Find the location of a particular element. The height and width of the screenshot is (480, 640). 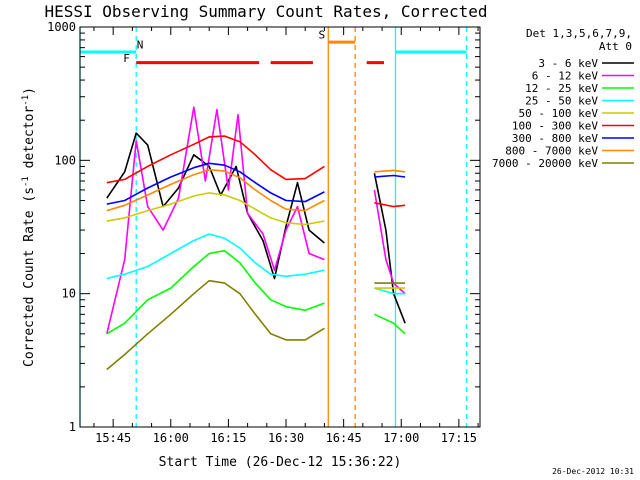

legend-label-7: 800 - 7000 keV is located at coordinates (551, 151).